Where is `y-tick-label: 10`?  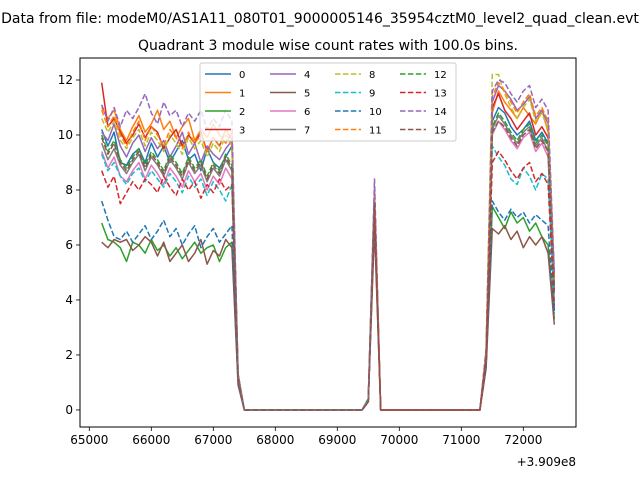 y-tick-label: 10 is located at coordinates (65, 135).